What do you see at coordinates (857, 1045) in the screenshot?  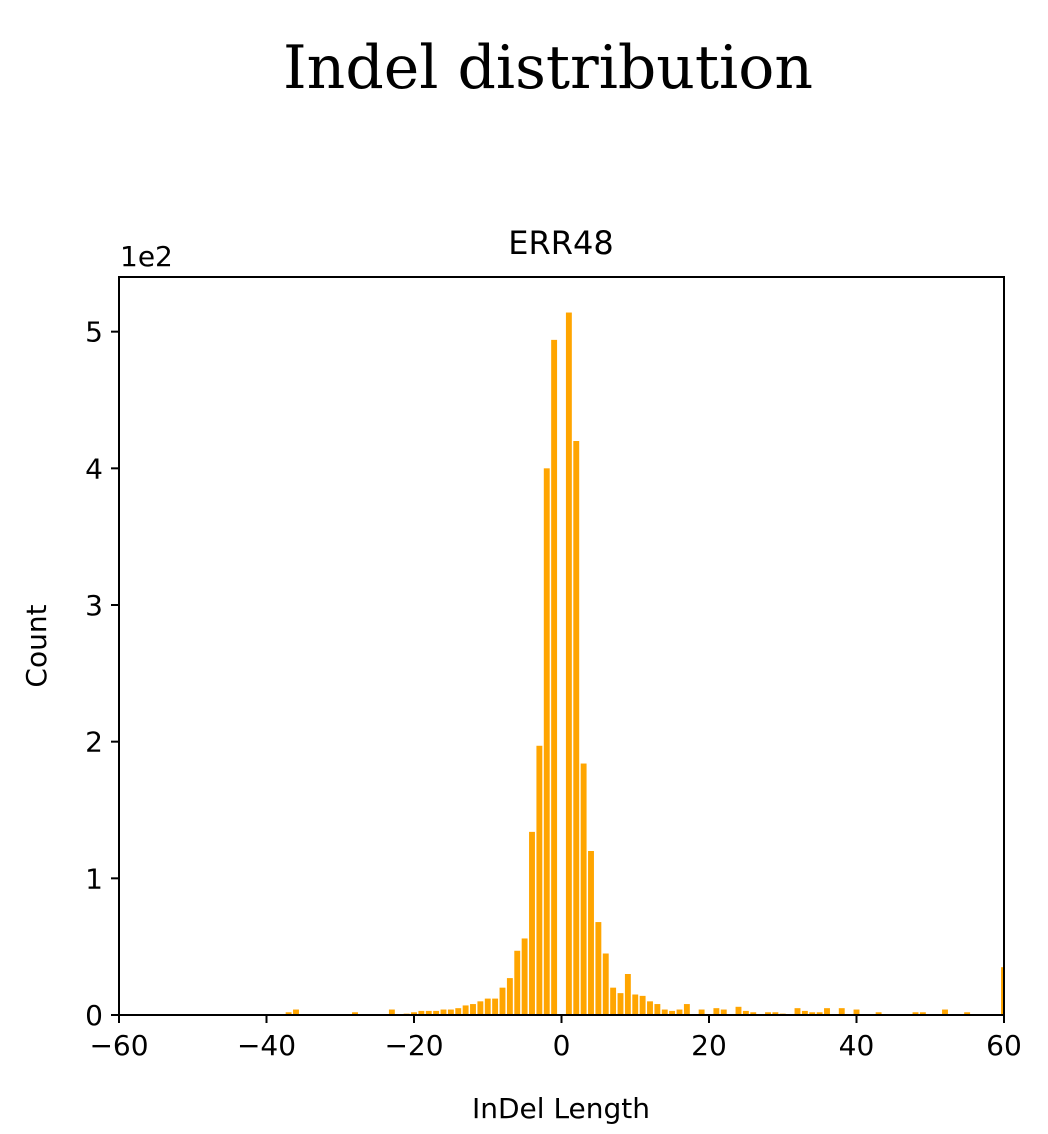 I see `x-tick-label: 40` at bounding box center [857, 1045].